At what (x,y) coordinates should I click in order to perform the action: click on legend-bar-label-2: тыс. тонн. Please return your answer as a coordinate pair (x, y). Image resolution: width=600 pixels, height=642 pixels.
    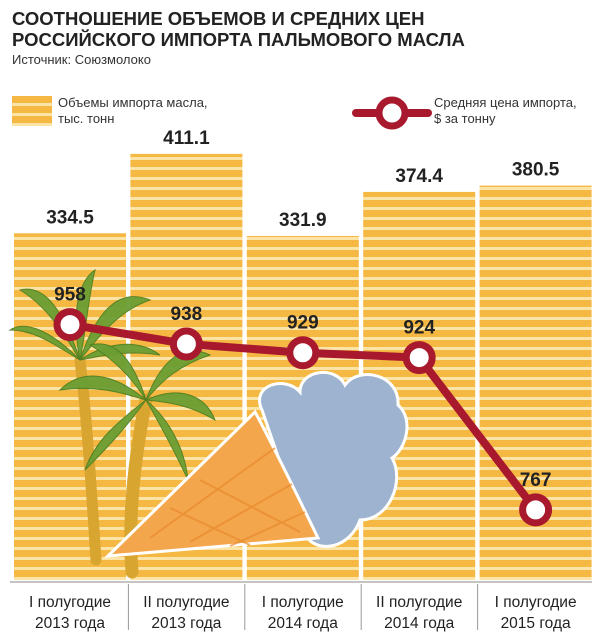
    Looking at the image, I should click on (86, 118).